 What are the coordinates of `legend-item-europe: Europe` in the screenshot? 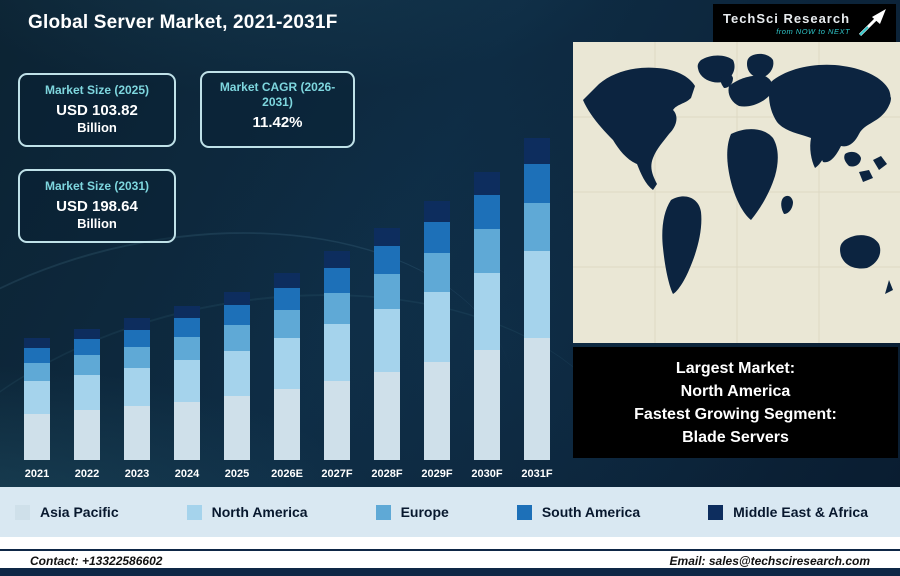 It's located at (412, 512).